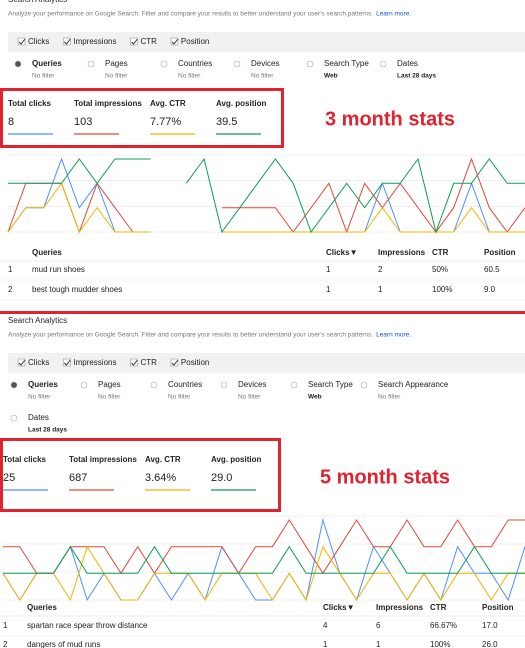 This screenshot has width=525, height=648. What do you see at coordinates (9, 478) in the screenshot?
I see `stat-value: 25` at bounding box center [9, 478].